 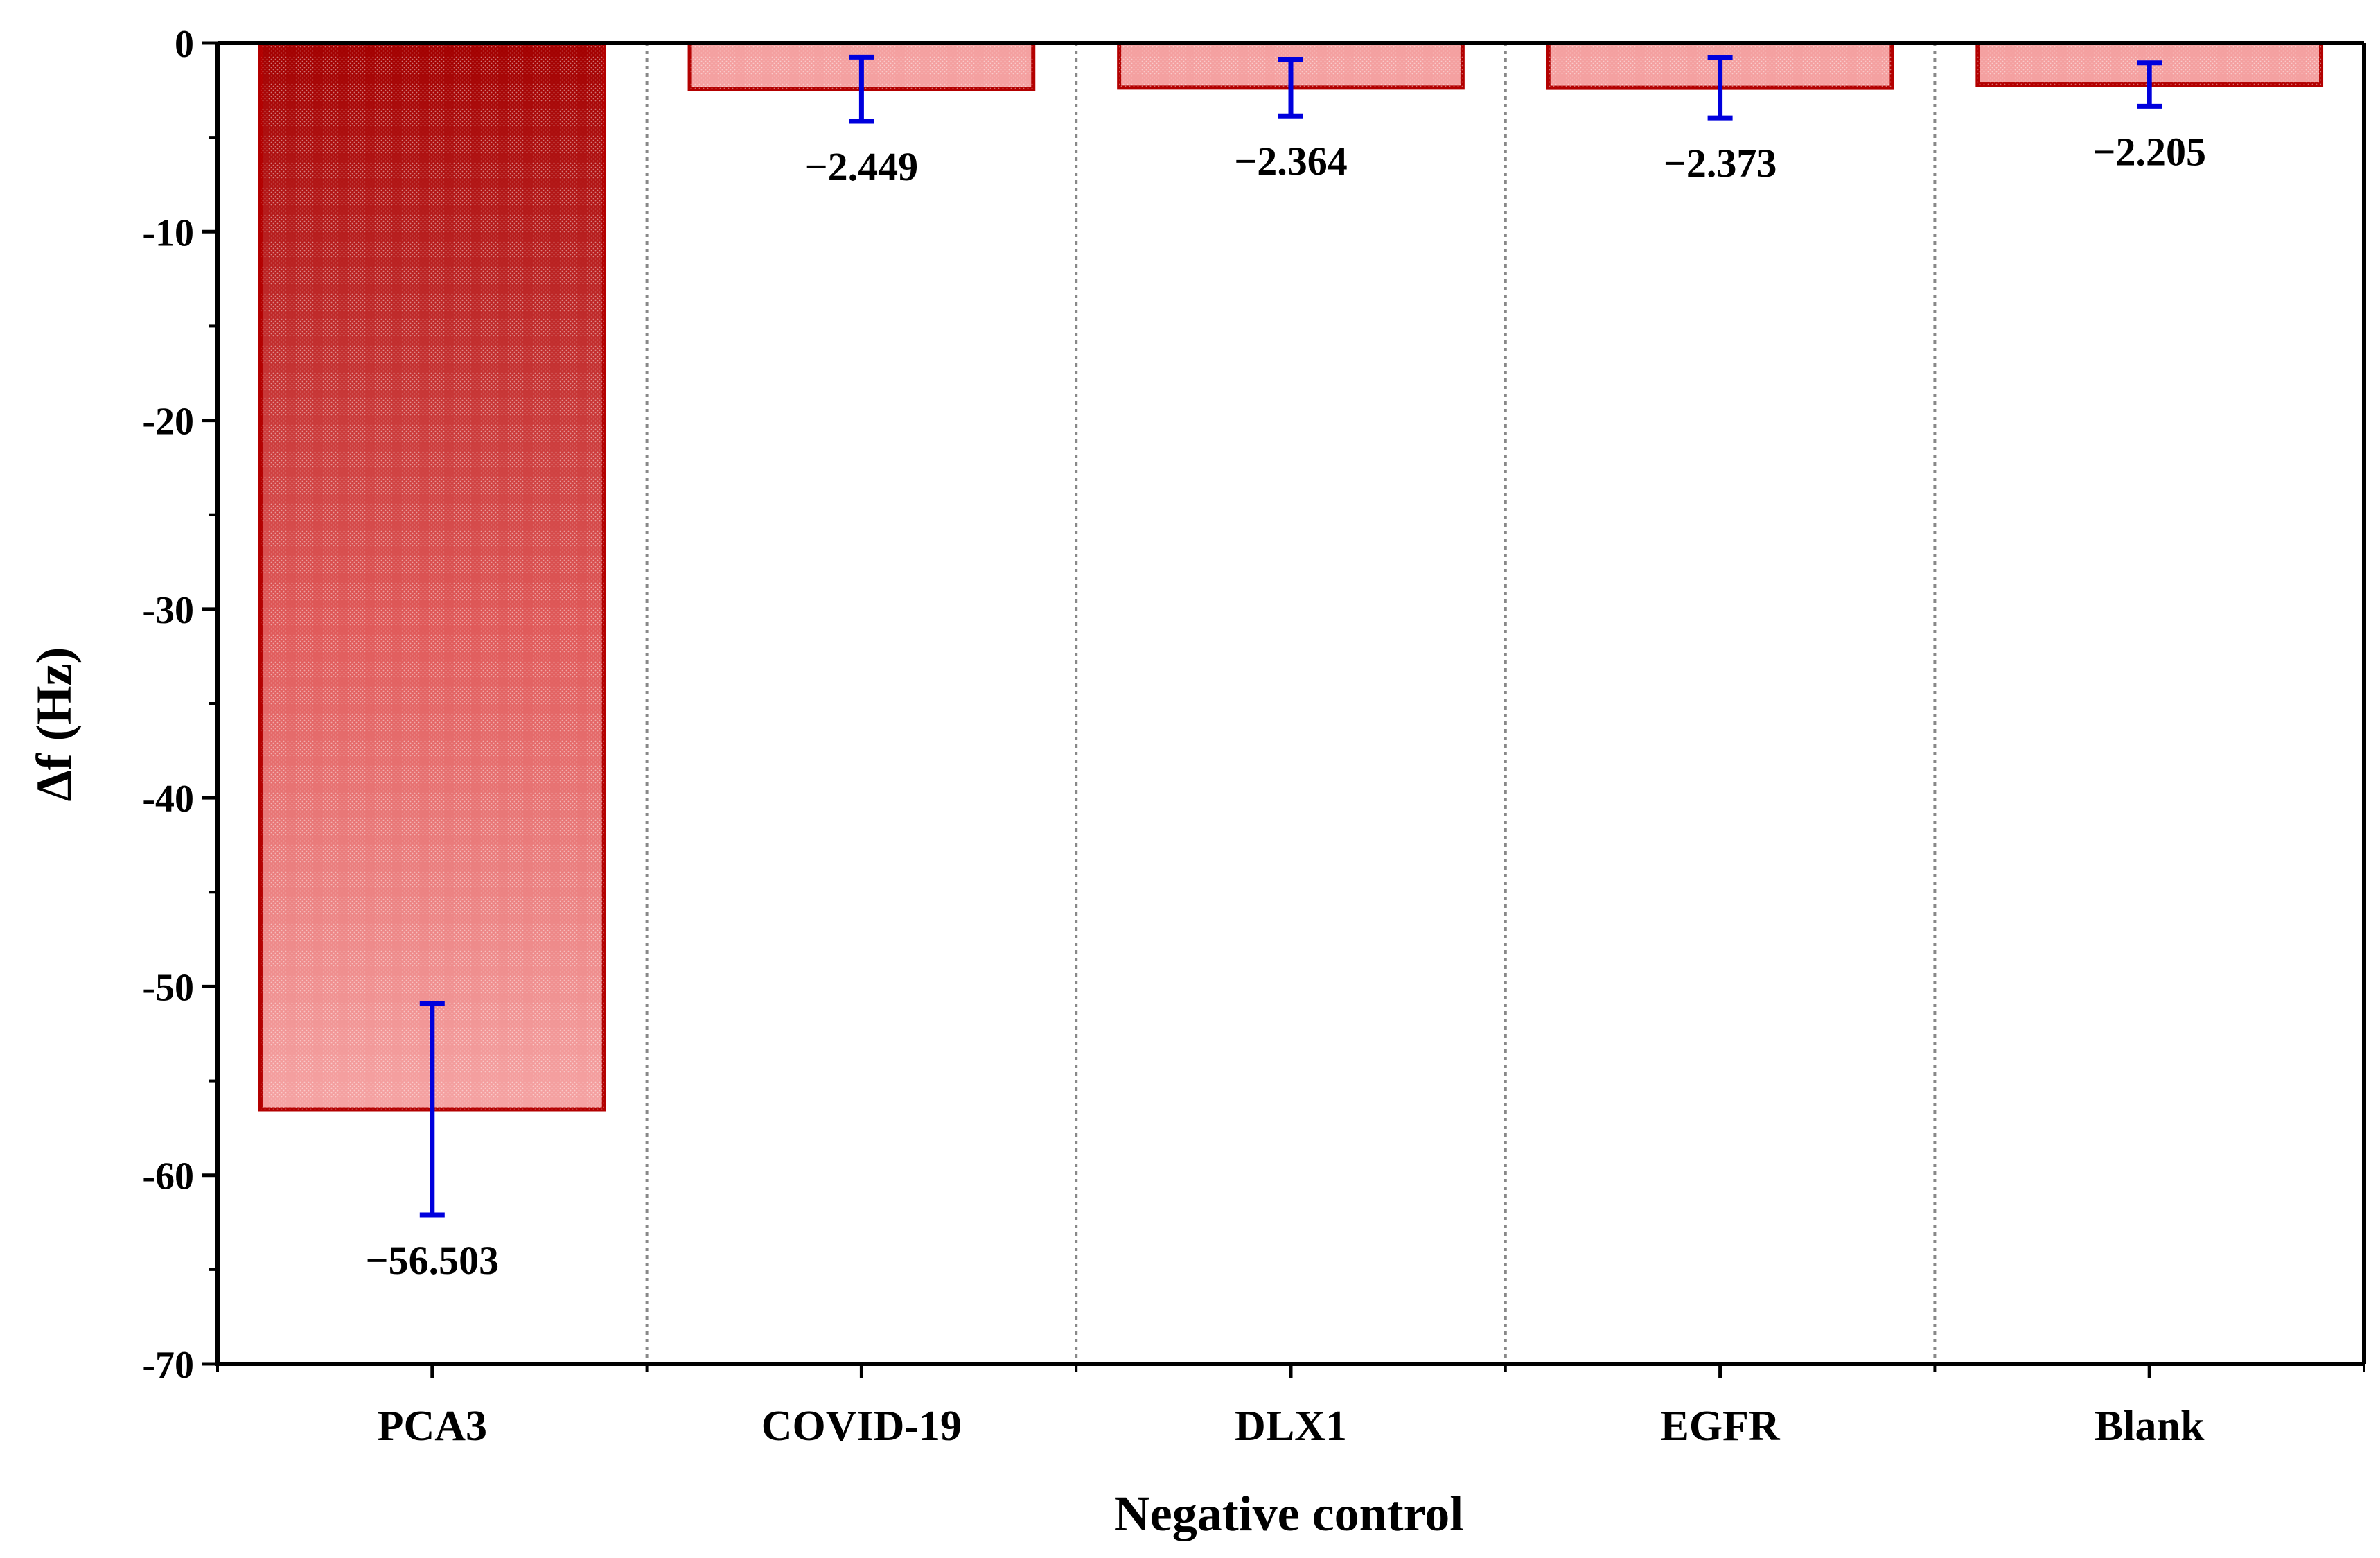 What do you see at coordinates (1721, 163) in the screenshot?
I see `data-label: −2.373` at bounding box center [1721, 163].